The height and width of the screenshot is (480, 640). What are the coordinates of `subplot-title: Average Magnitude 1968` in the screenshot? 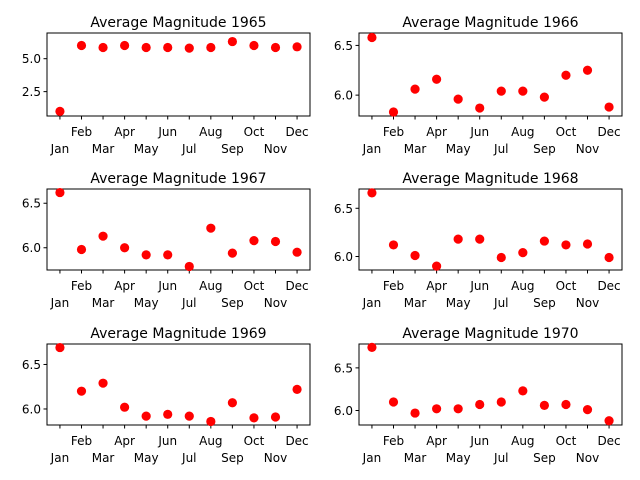 It's located at (490, 179).